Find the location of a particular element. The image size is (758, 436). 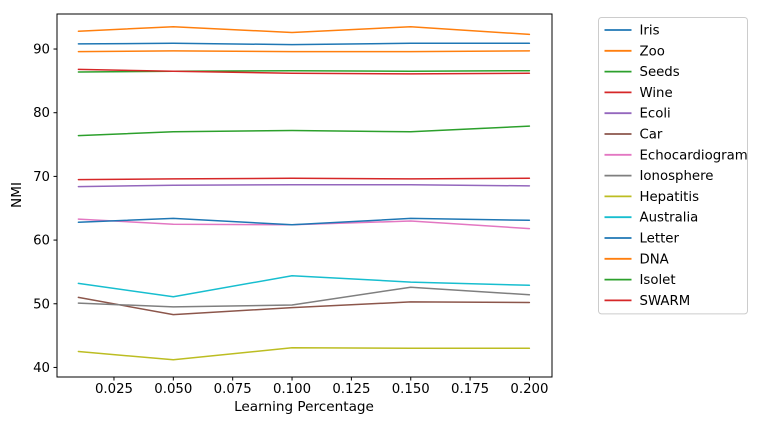

x-tick-label: 0.175 is located at coordinates (470, 389).